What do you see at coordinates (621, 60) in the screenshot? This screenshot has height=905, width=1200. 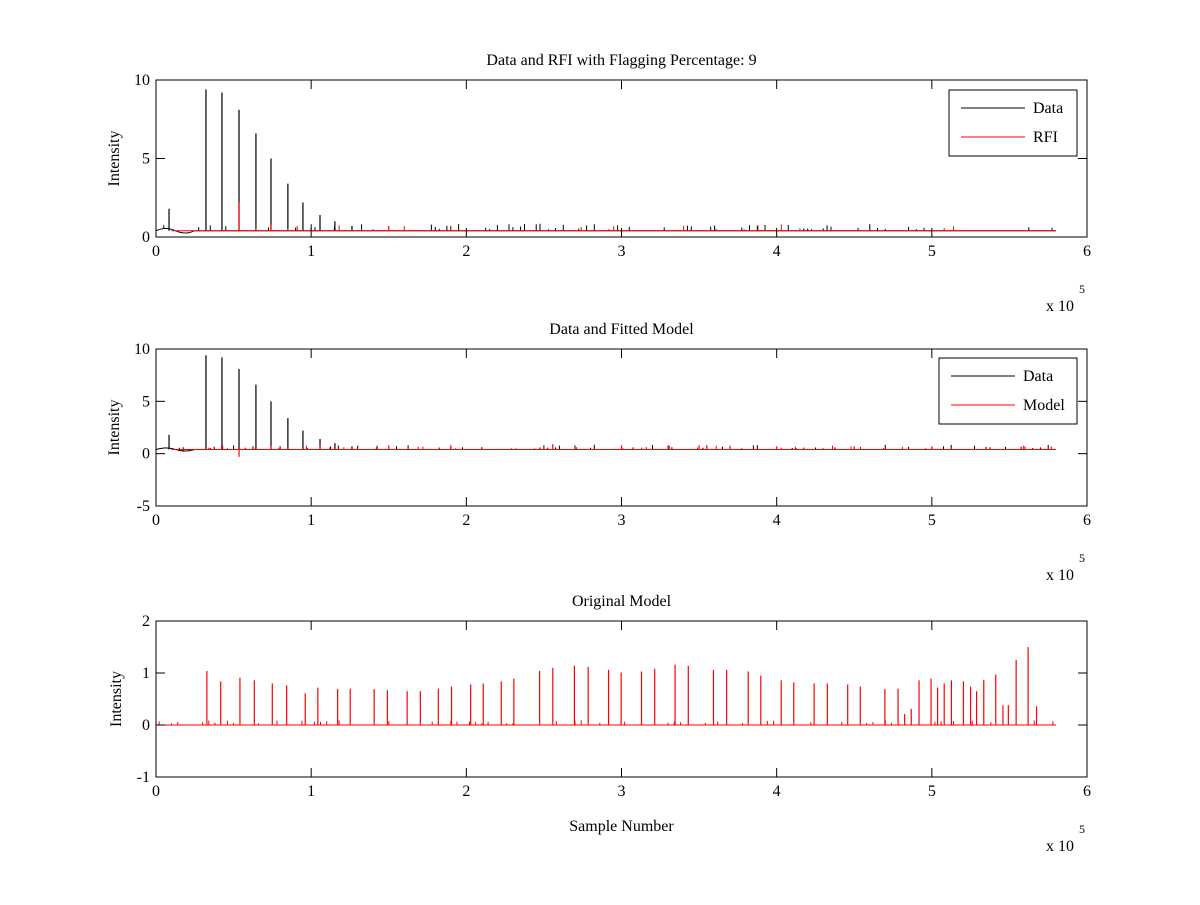 I see `chart-title: Data and RFI with Flagging Percentage: 9` at bounding box center [621, 60].